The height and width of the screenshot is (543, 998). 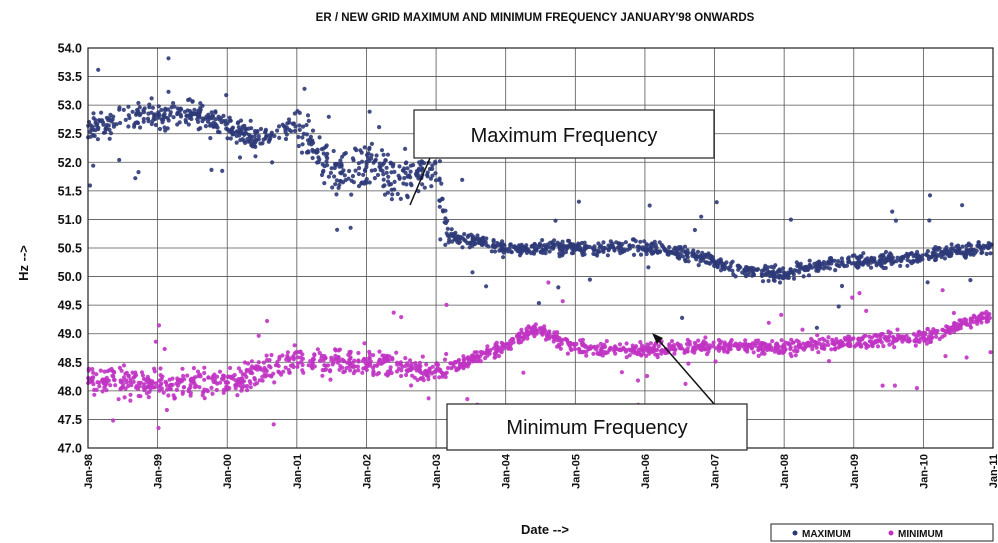 What do you see at coordinates (70, 391) in the screenshot?
I see `y-tick-label: 48.0` at bounding box center [70, 391].